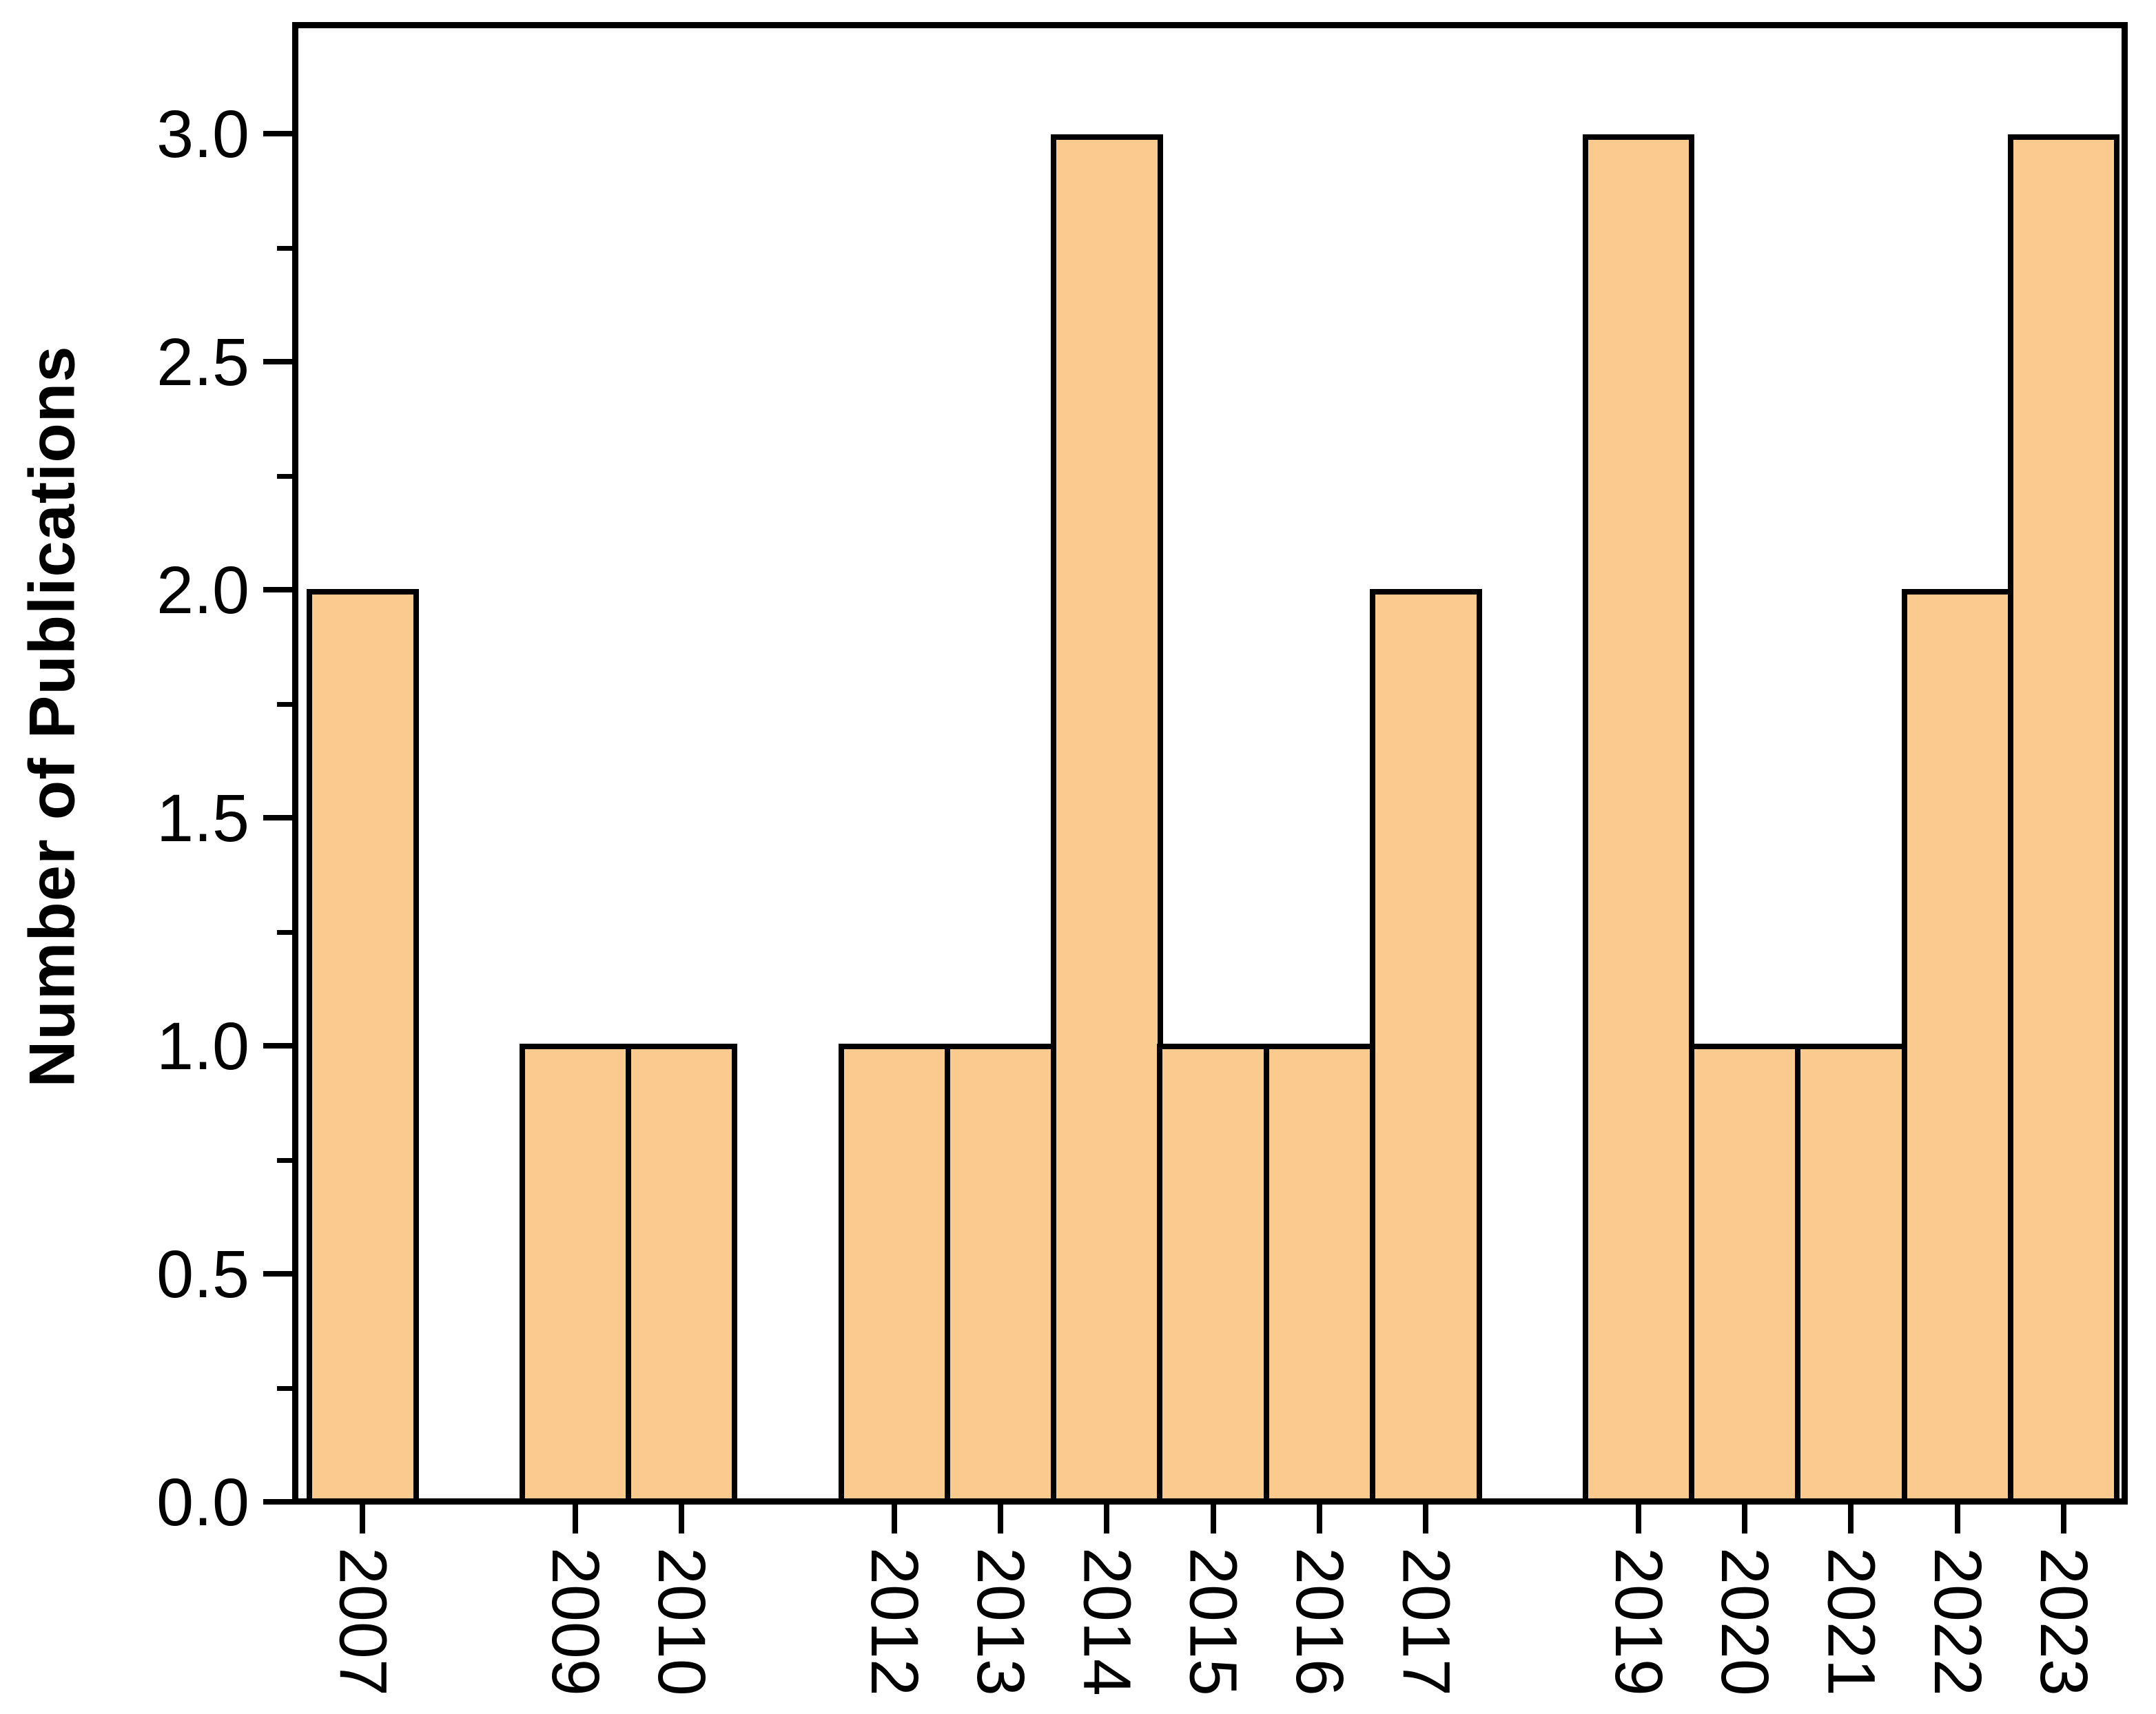 The width and height of the screenshot is (2156, 1714). What do you see at coordinates (284, 1160) in the screenshot?
I see `y-minor-tick-0.75` at bounding box center [284, 1160].